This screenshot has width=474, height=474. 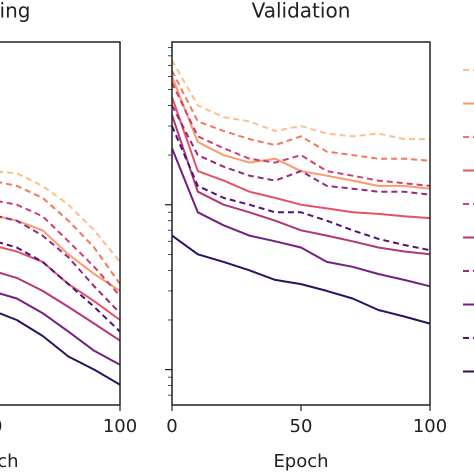 I want to click on panel-title: Validation, so click(x=301, y=11).